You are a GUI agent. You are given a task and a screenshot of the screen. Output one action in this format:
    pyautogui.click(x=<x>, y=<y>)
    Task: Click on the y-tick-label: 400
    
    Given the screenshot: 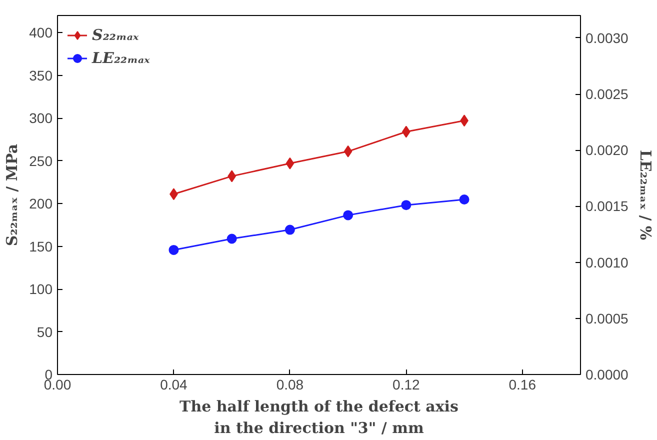 What is the action you would take?
    pyautogui.click(x=41, y=32)
    